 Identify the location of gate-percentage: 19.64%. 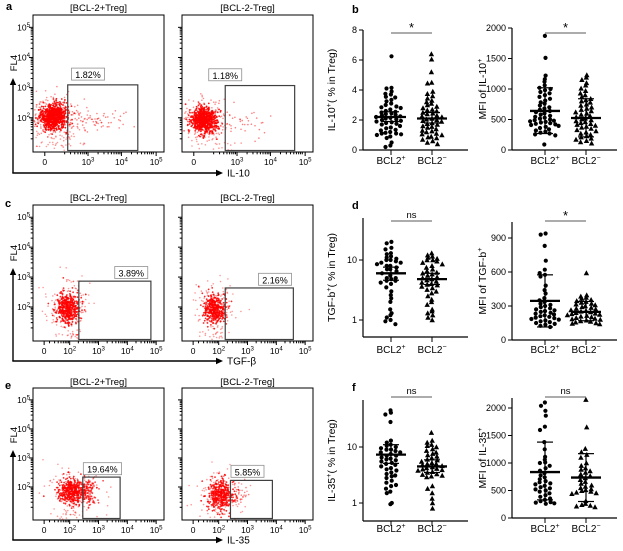
(102, 470).